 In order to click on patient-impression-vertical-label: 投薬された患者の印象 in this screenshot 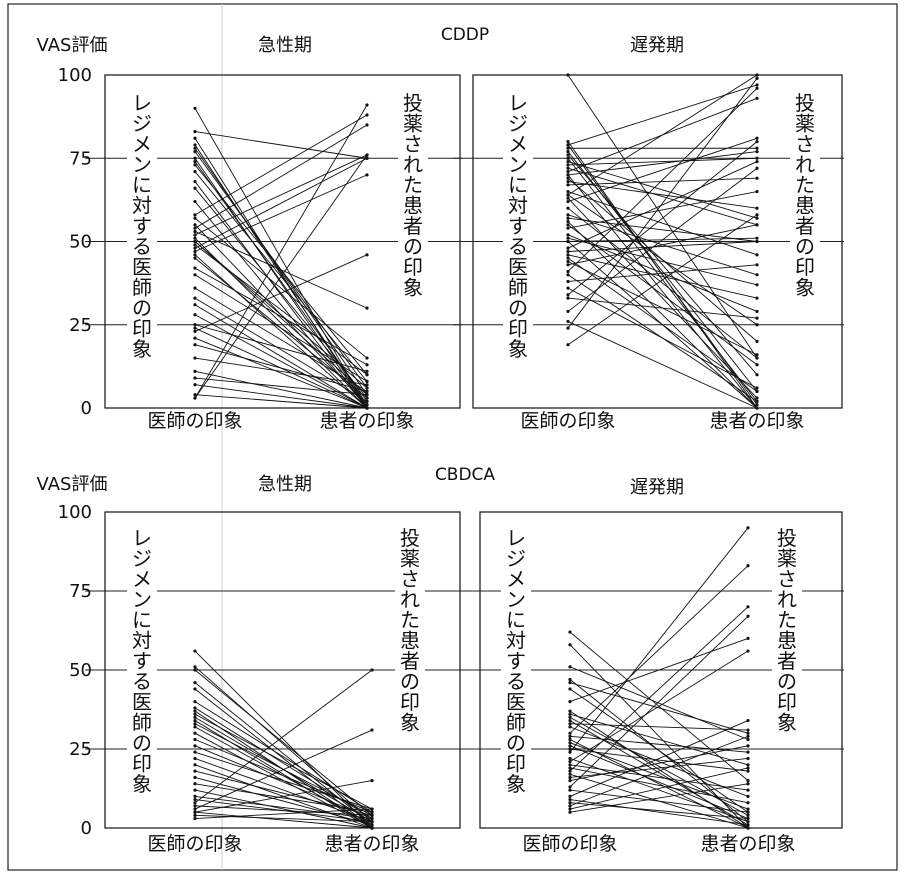, I will do `click(787, 630)`.